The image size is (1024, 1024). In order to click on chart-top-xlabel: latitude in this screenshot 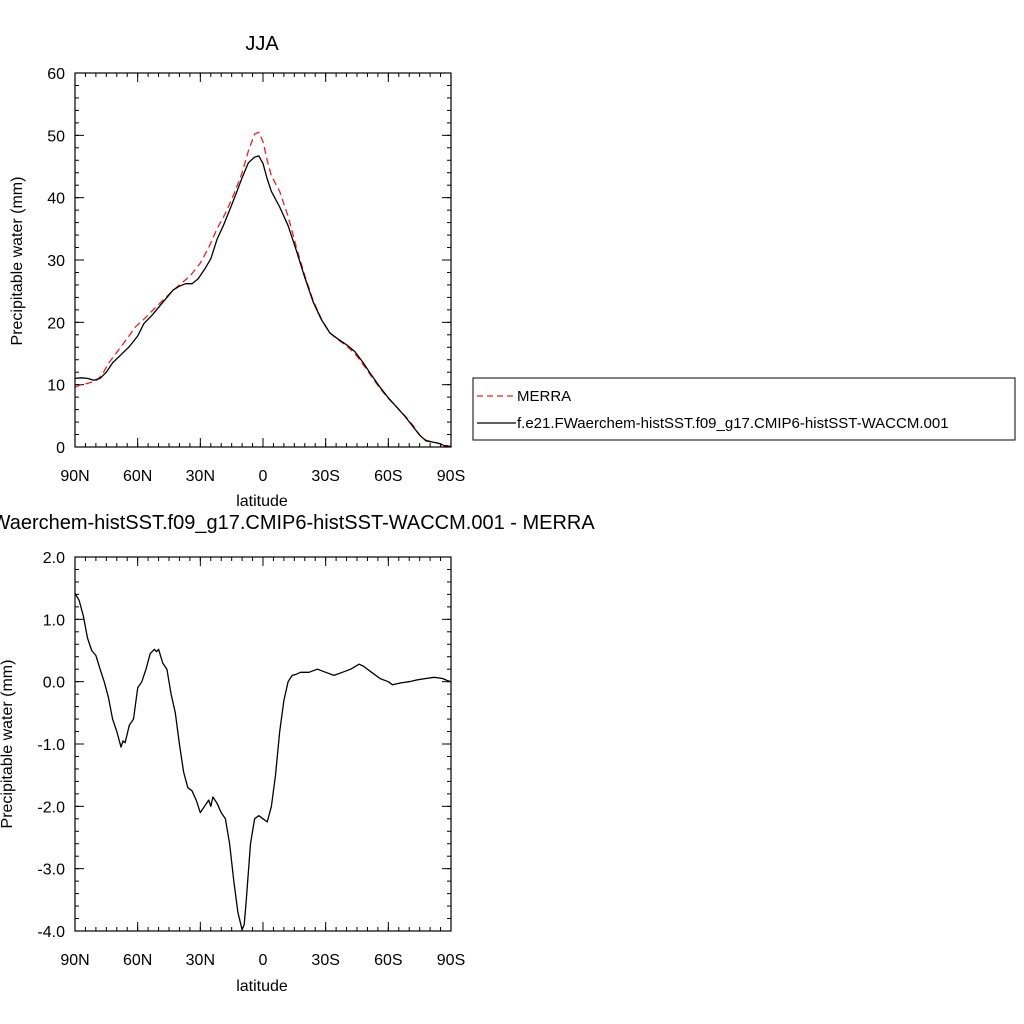, I will do `click(262, 501)`.